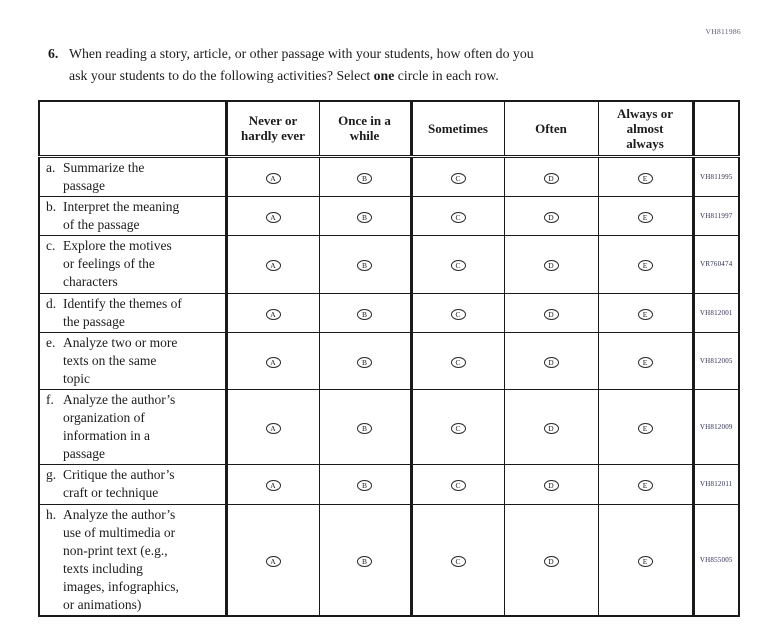  What do you see at coordinates (53, 53) in the screenshot?
I see `question-number: 6.` at bounding box center [53, 53].